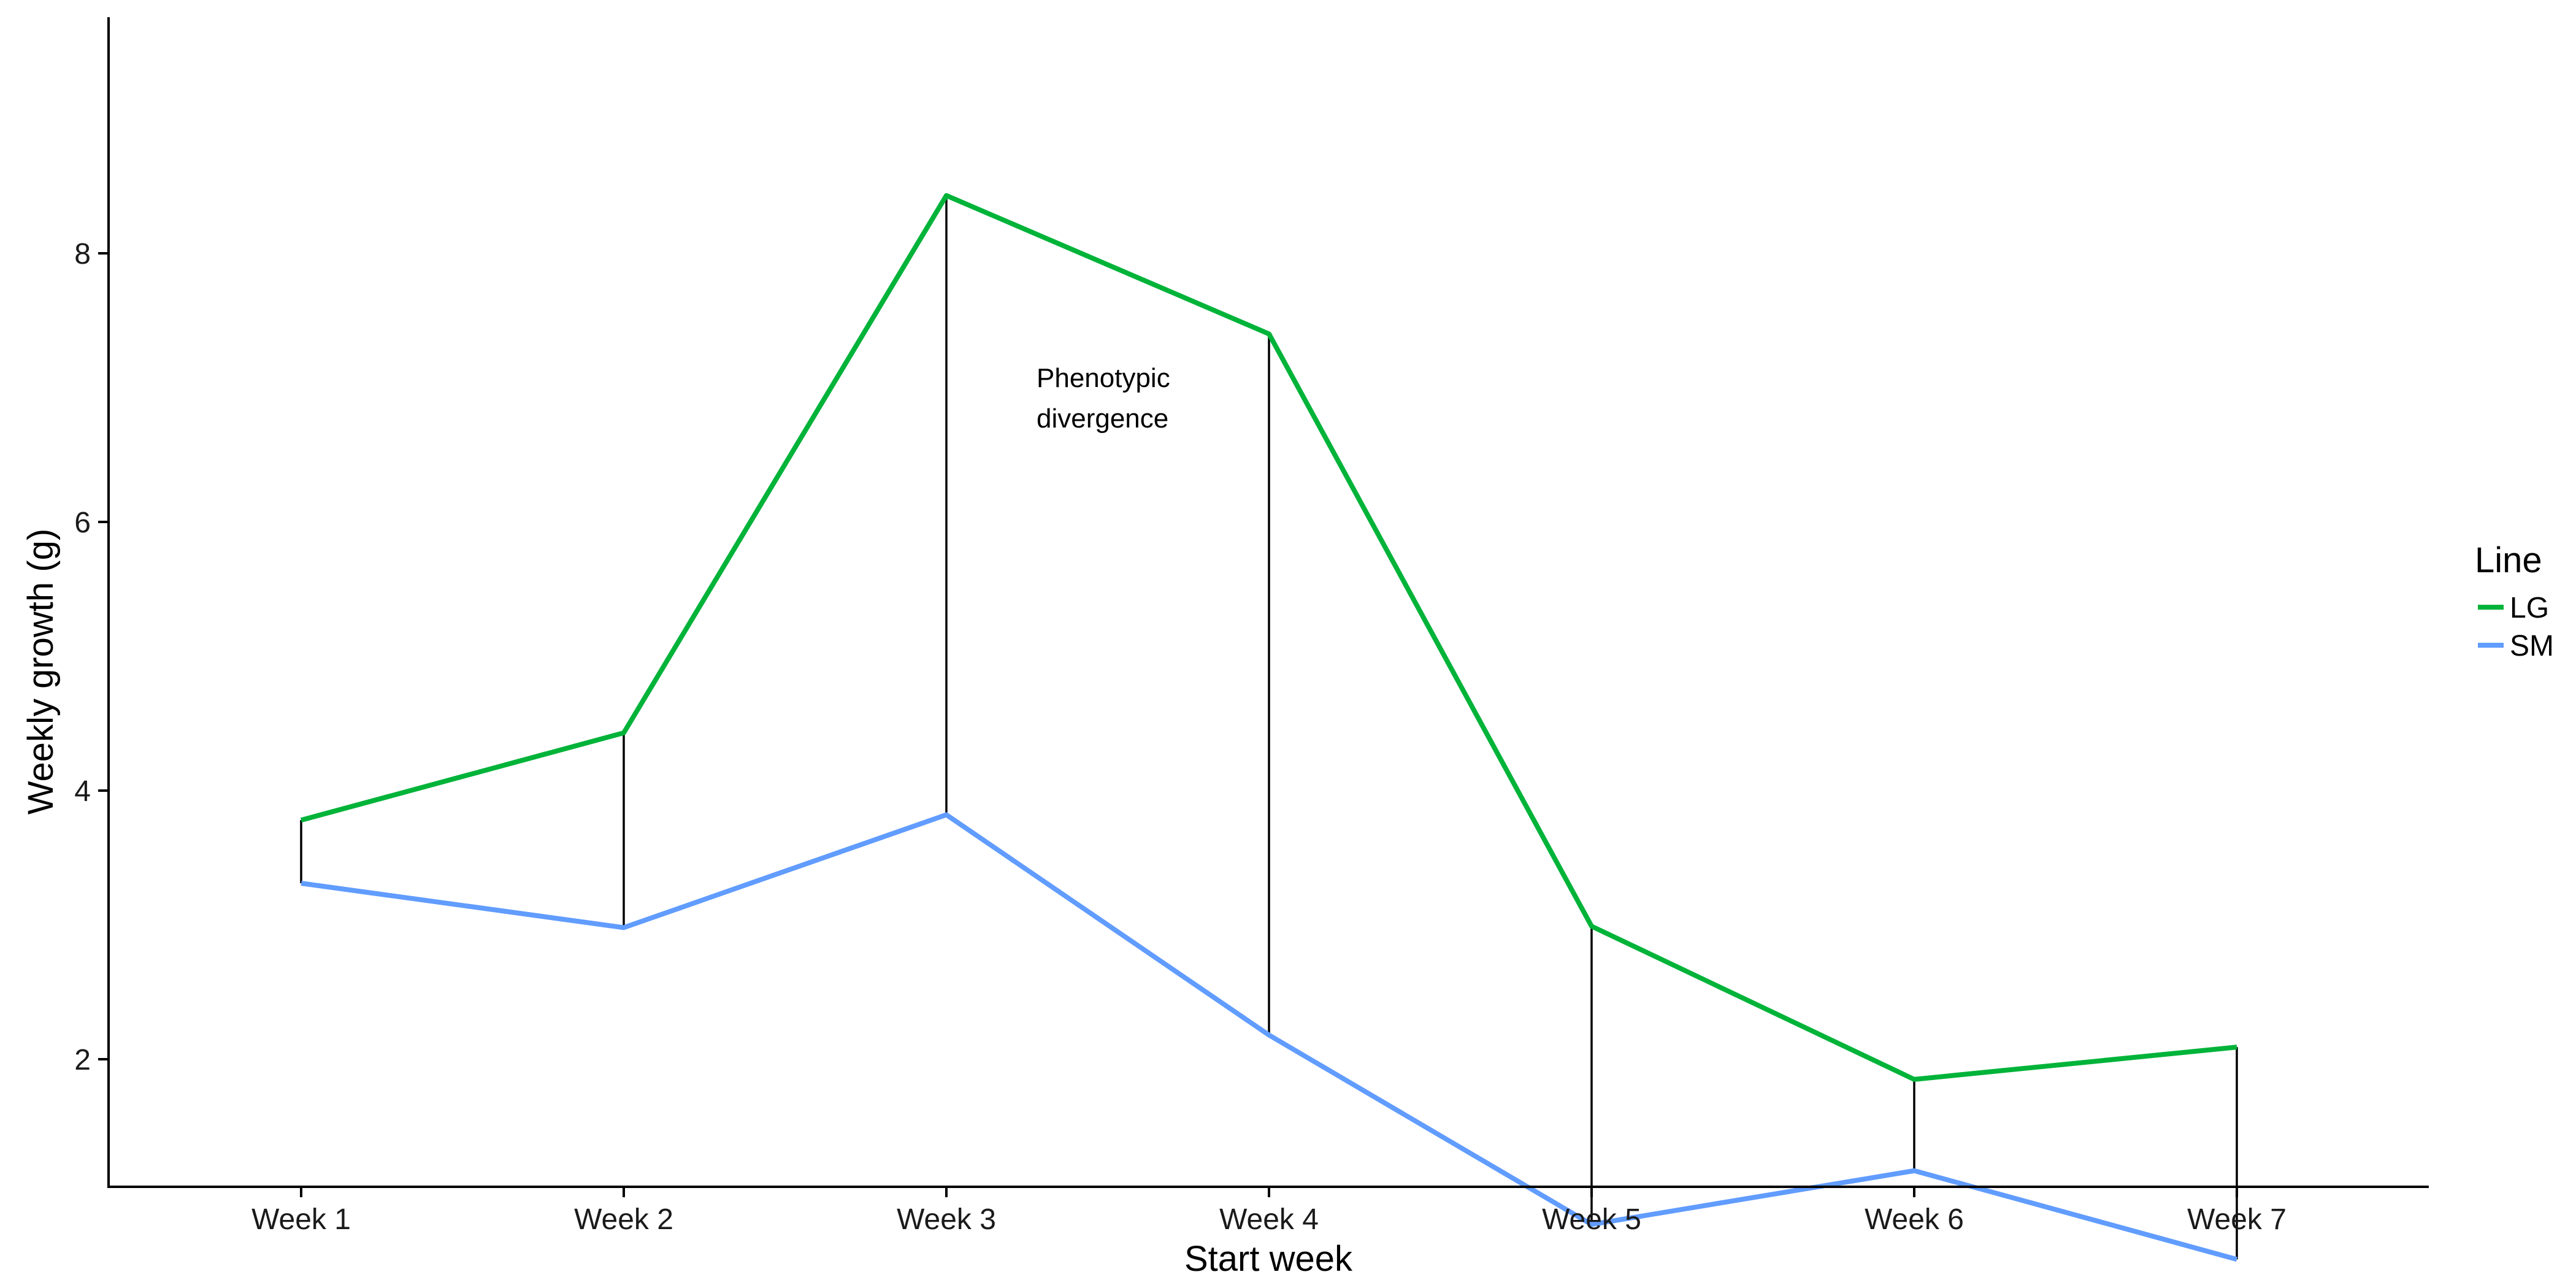 The height and width of the screenshot is (1288, 2576). Describe the element at coordinates (1103, 378) in the screenshot. I see `annotation-line-1: Phenotypic` at that location.